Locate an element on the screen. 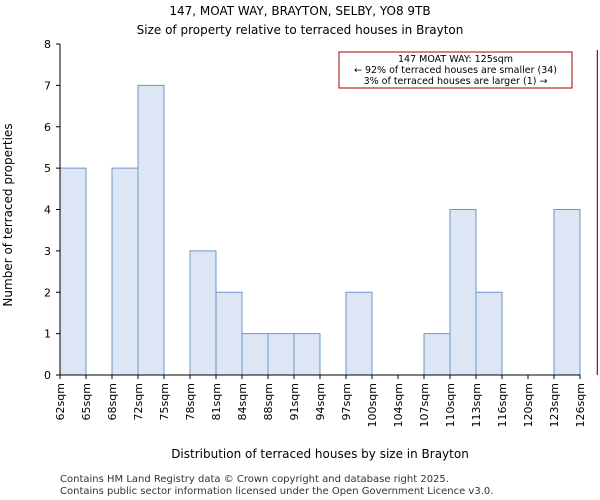 The image size is (600, 500). y-tick-label-5: 5 is located at coordinates (47, 168).